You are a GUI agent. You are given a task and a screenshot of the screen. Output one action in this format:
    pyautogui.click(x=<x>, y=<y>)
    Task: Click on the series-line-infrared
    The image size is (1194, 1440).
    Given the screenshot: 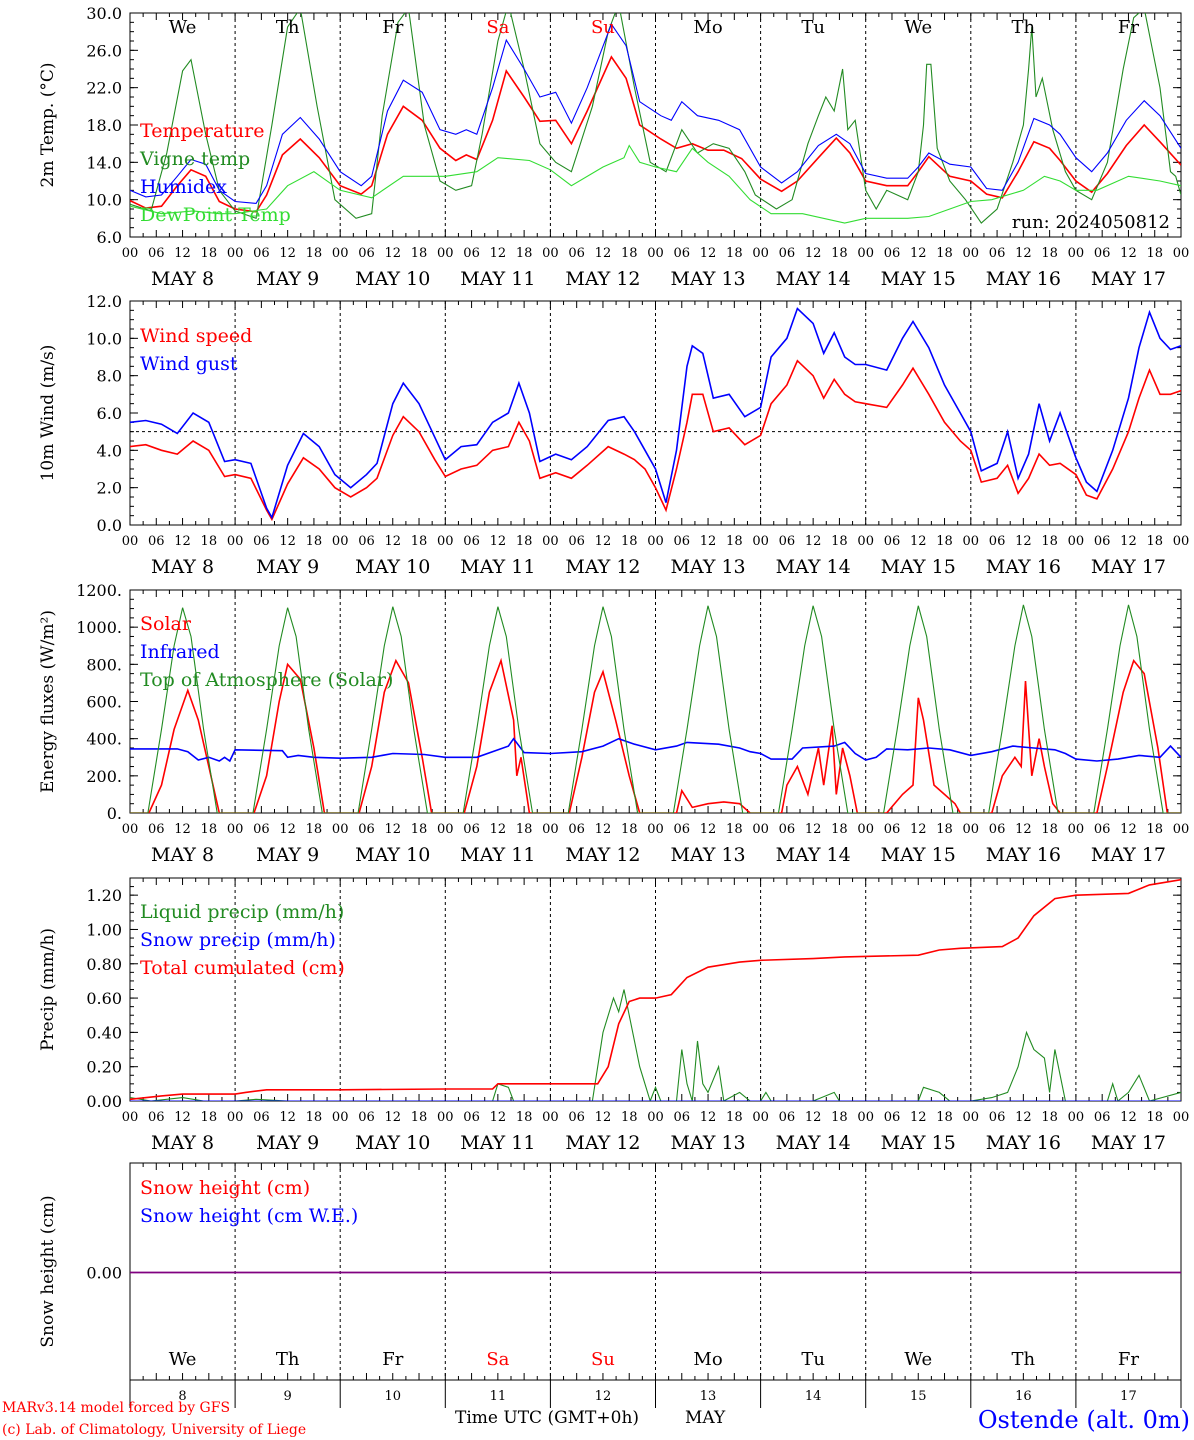 What is the action you would take?
    pyautogui.click(x=655, y=750)
    